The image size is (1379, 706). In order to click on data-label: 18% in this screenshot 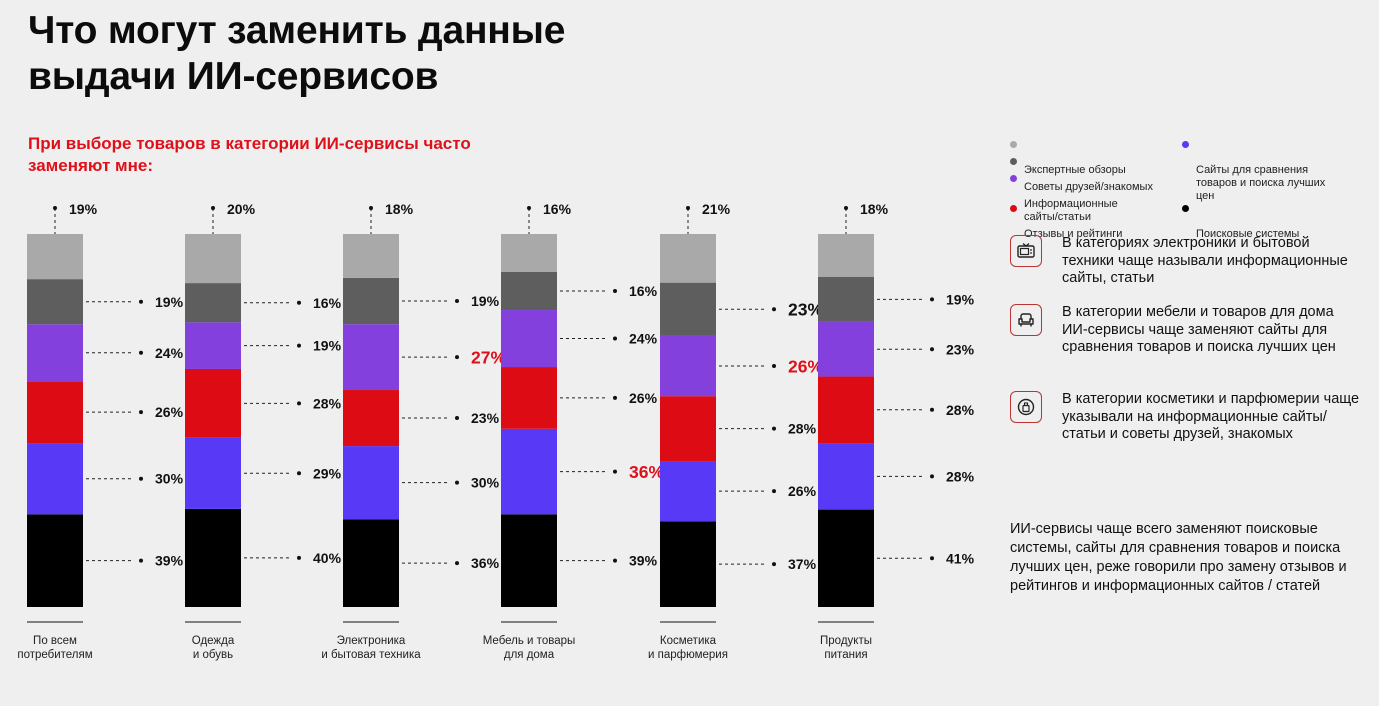, I will do `click(399, 209)`.